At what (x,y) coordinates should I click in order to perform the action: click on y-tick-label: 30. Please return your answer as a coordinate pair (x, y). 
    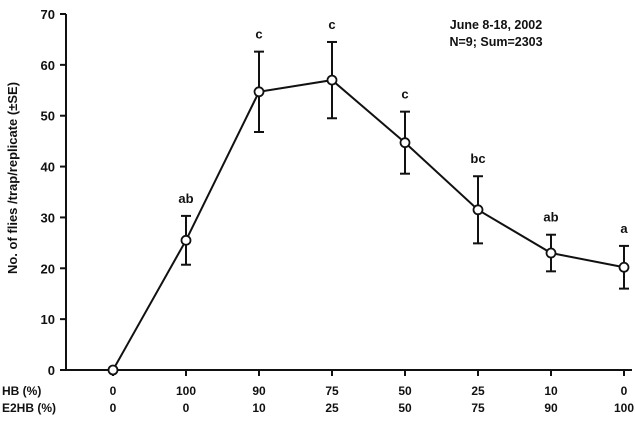
    Looking at the image, I should click on (48, 217).